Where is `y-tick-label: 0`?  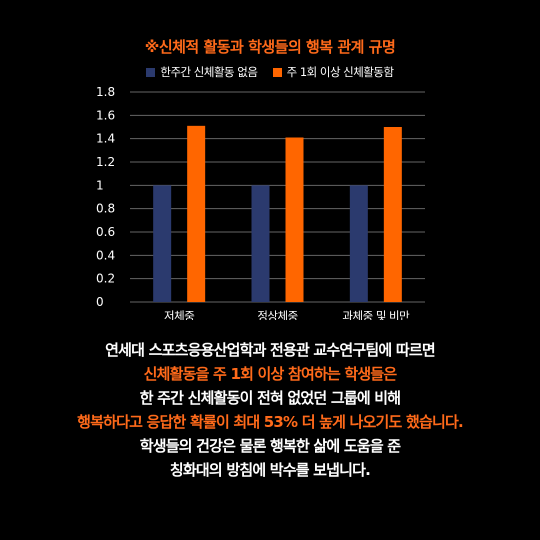
y-tick-label: 0 is located at coordinates (100, 302).